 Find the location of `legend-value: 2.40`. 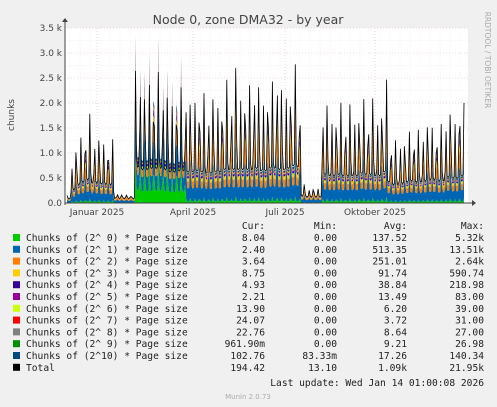

legend-value: 2.40 is located at coordinates (253, 250).